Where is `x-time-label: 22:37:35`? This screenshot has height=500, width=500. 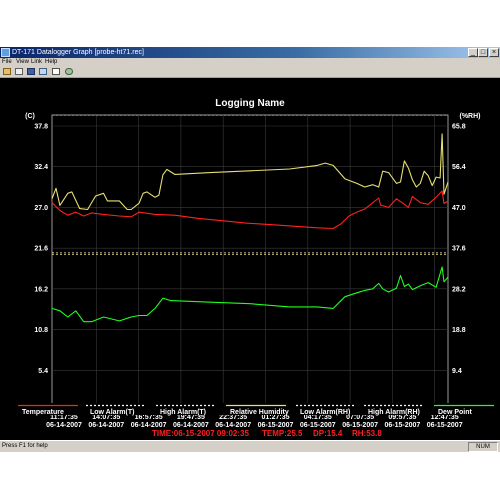 x-time-label: 22:37:35 is located at coordinates (233, 417).